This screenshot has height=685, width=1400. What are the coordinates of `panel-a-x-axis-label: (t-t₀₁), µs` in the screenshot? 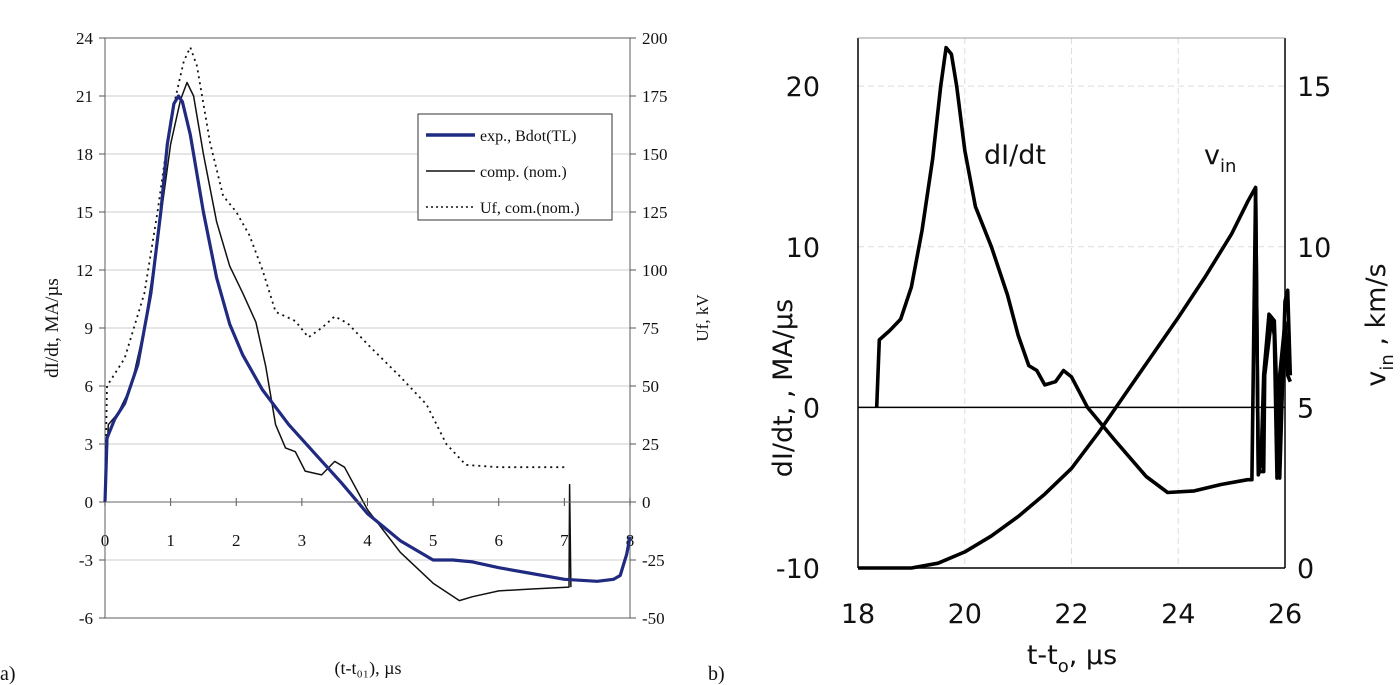 It's located at (368, 668).